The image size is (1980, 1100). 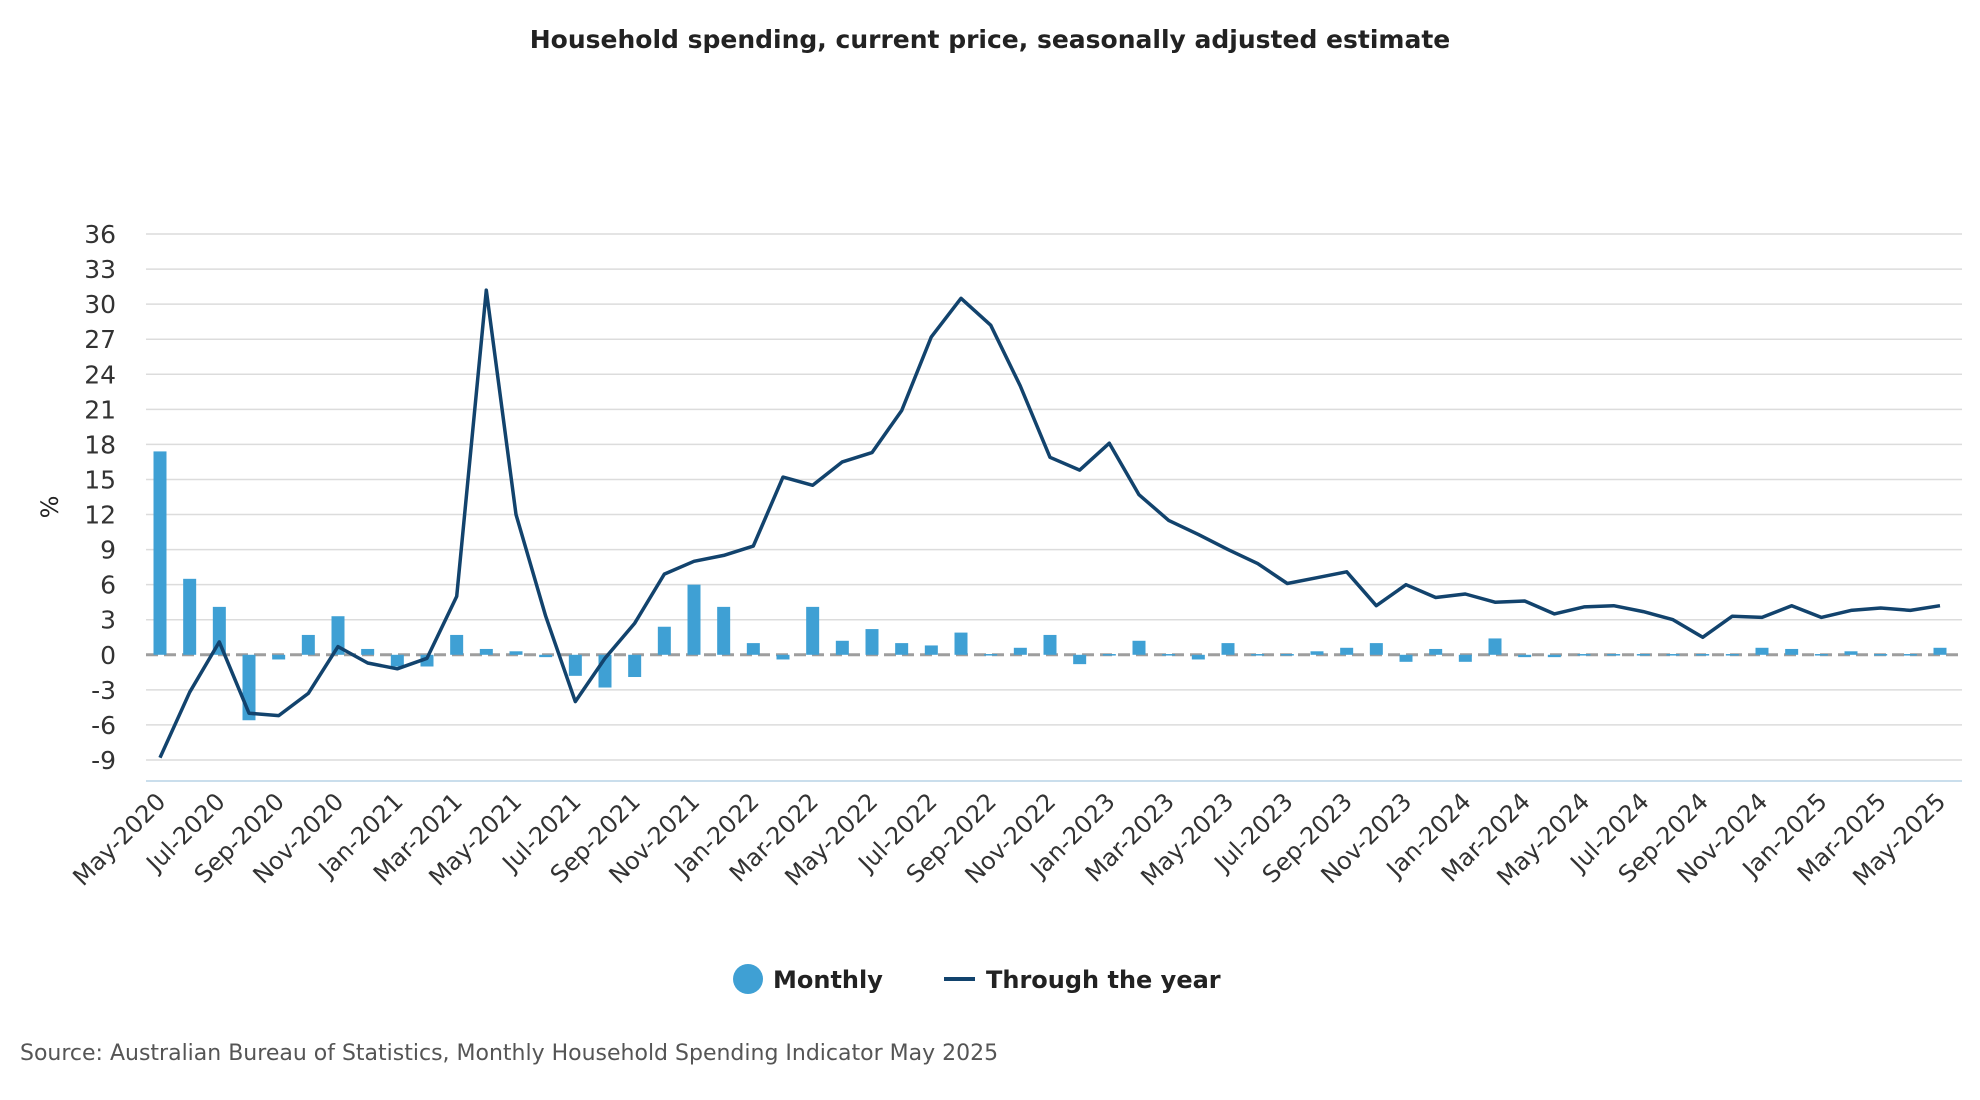 What do you see at coordinates (100, 339) in the screenshot?
I see `y-tick-label: 27` at bounding box center [100, 339].